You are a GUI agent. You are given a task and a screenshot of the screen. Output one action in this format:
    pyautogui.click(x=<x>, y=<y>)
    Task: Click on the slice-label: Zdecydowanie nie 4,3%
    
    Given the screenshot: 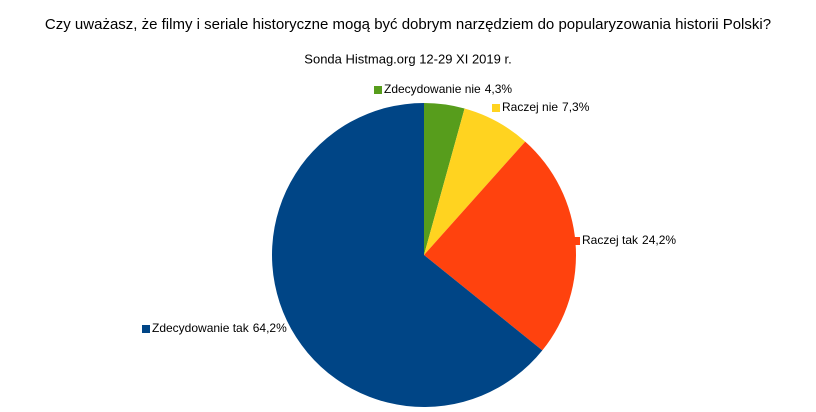 What is the action you would take?
    pyautogui.click(x=448, y=89)
    